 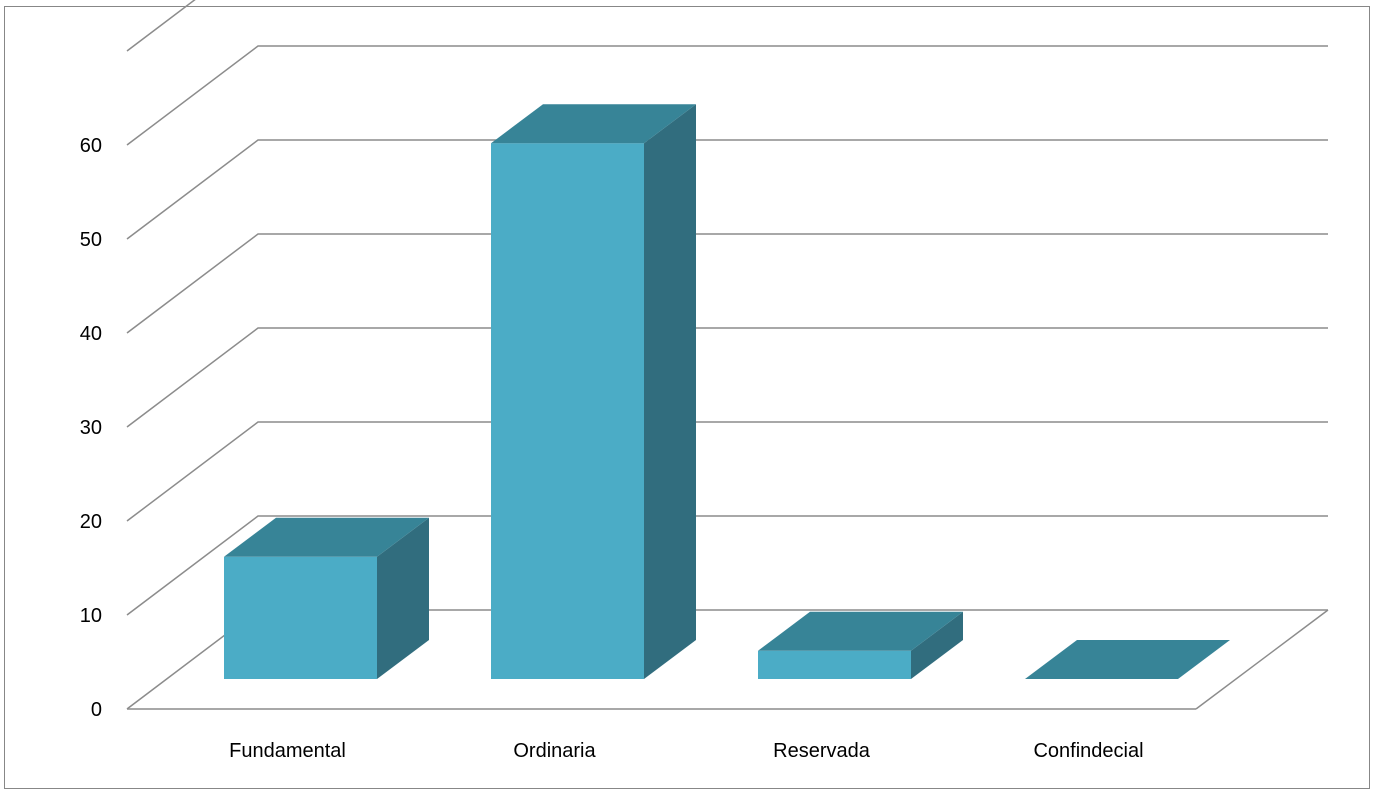 I want to click on y-tick-label: 10, so click(x=91, y=616).